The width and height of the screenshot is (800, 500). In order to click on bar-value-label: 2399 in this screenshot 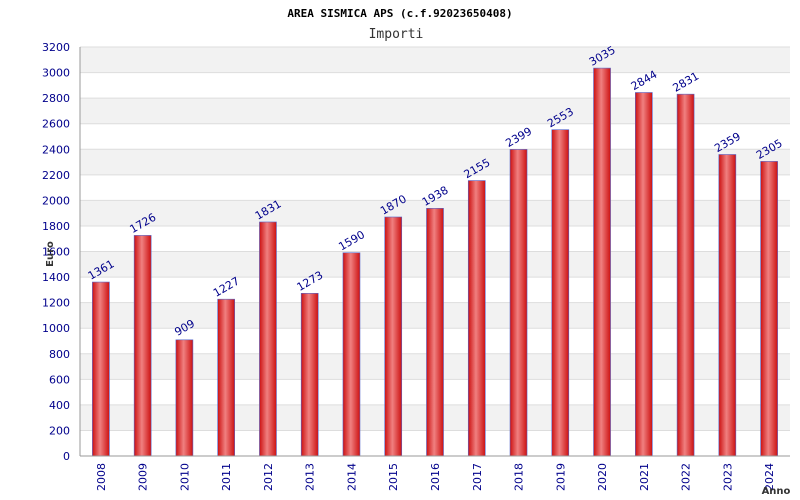, I will do `click(518, 137)`.